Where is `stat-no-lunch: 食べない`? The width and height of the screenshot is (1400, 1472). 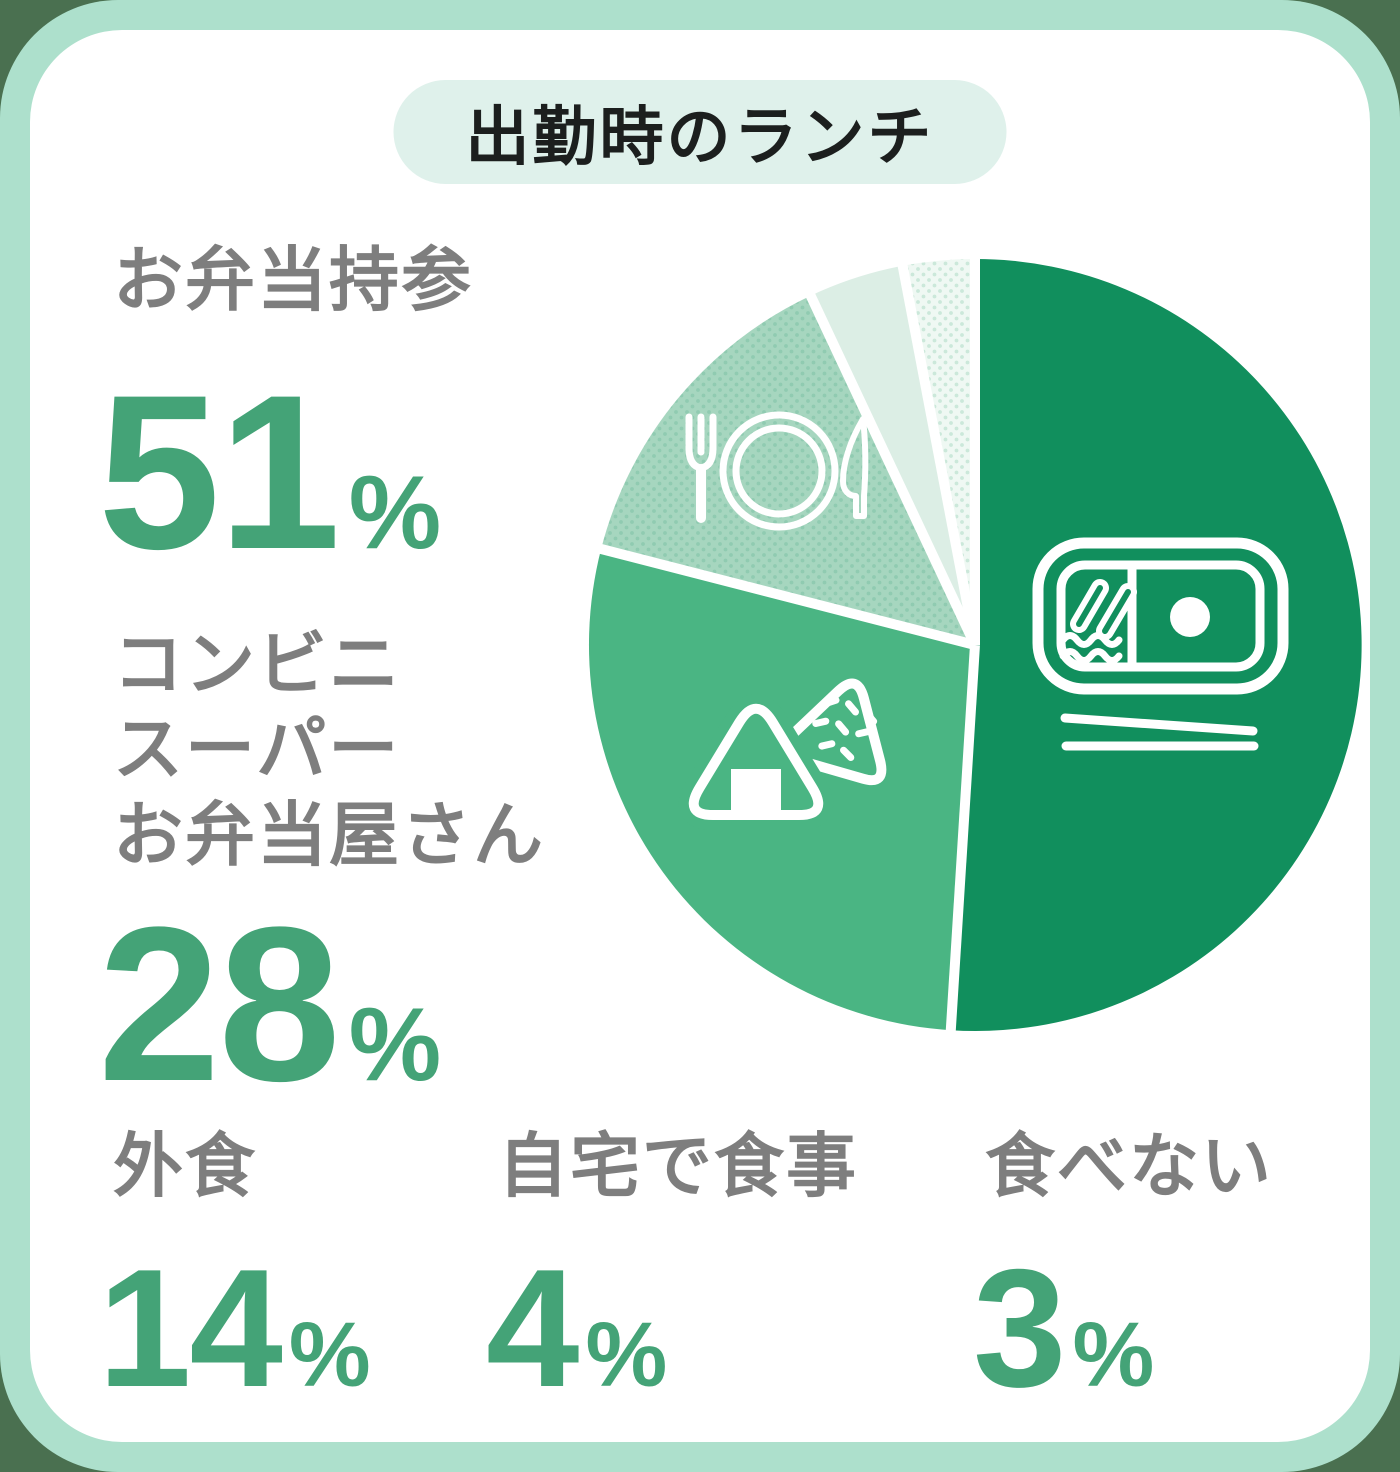 stat-no-lunch: 食べない is located at coordinates (1129, 1166).